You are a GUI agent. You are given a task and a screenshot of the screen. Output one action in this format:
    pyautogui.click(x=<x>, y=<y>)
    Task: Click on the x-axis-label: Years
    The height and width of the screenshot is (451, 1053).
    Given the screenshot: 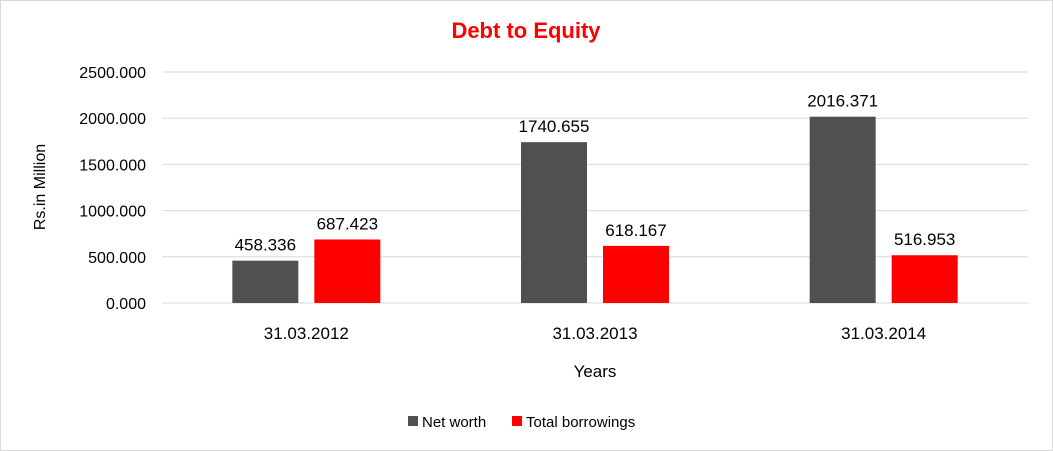 What is the action you would take?
    pyautogui.click(x=595, y=371)
    